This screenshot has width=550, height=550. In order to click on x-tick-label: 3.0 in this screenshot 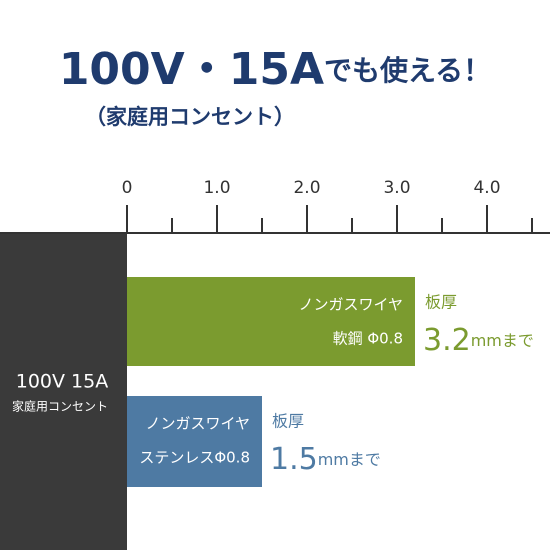, I will do `click(396, 188)`.